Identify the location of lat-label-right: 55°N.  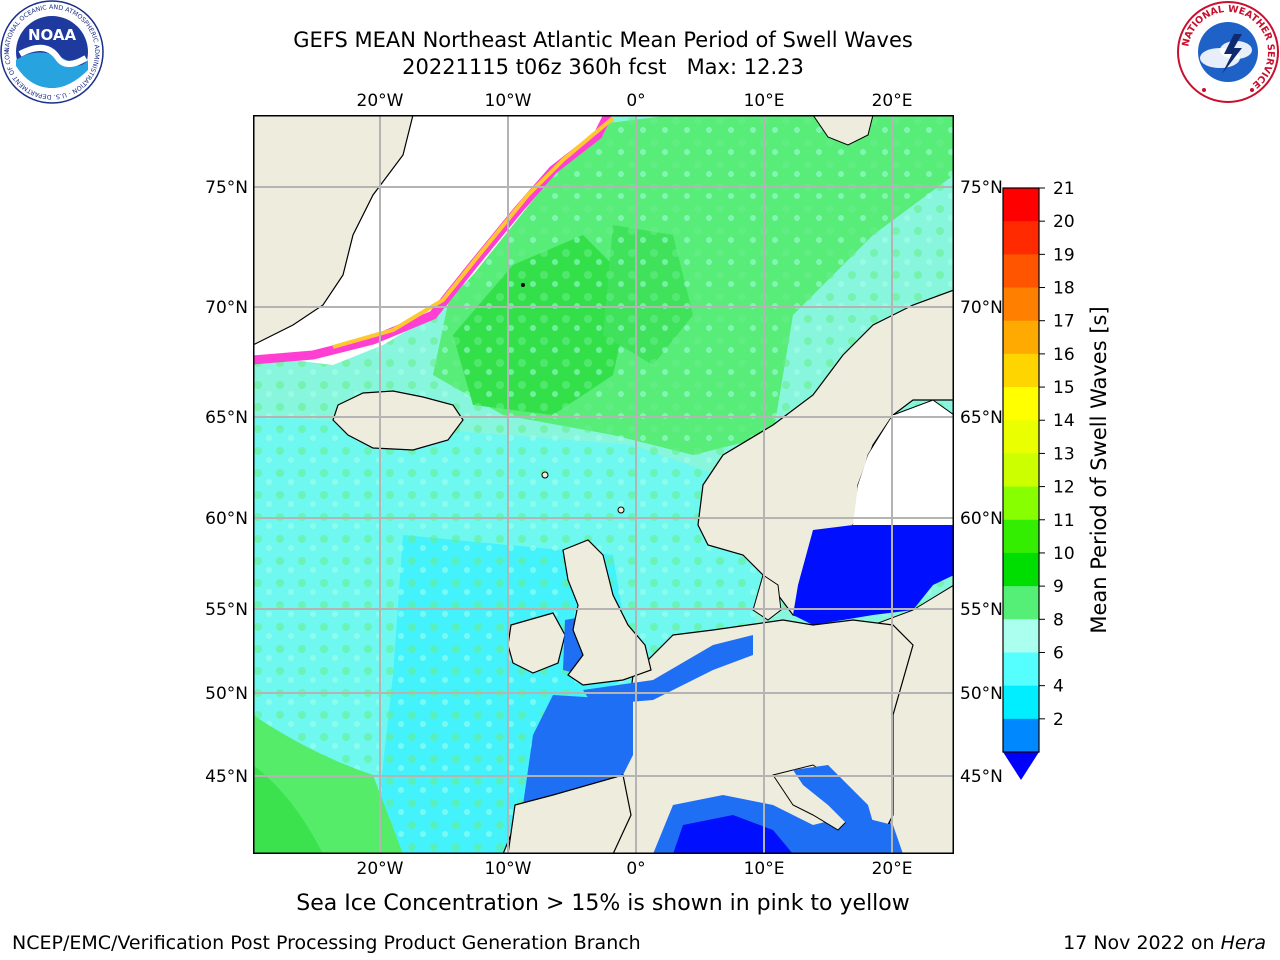
(981, 610).